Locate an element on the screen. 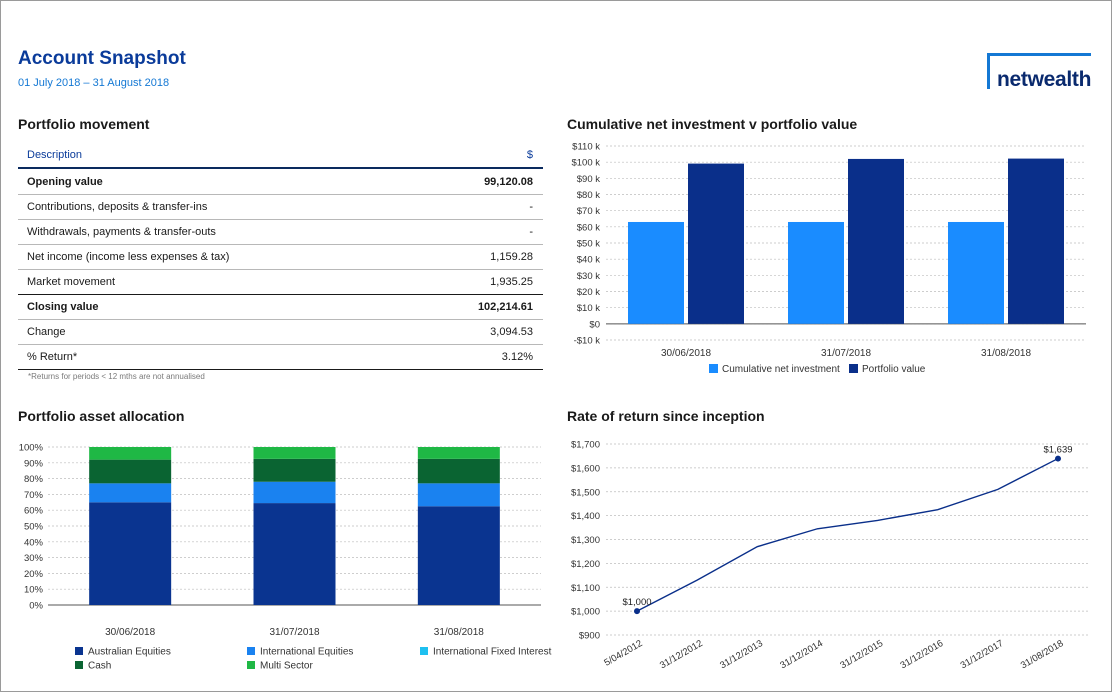 Image resolution: width=1112 pixels, height=692 pixels. y-tick-label: 90% is located at coordinates (34, 463).